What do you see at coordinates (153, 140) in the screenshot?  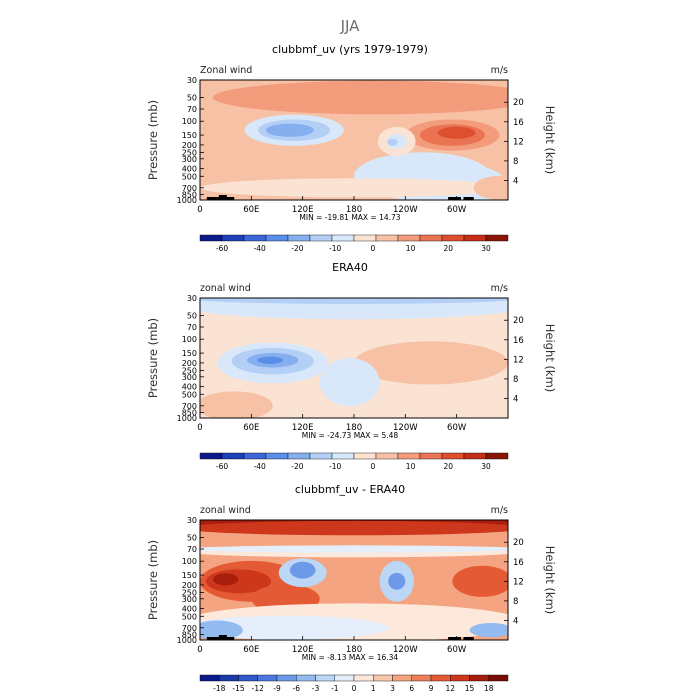 I see `y-axis-title: Pressure (mb)` at bounding box center [153, 140].